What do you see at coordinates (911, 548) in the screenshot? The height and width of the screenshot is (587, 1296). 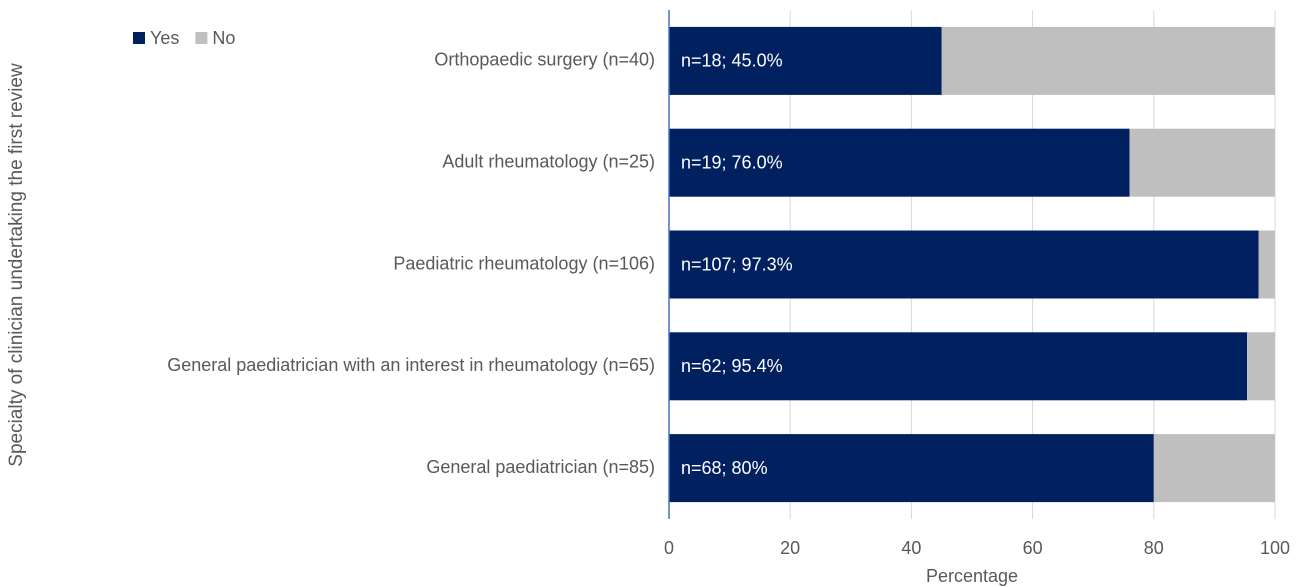 I see `x-tick-label: 40` at bounding box center [911, 548].